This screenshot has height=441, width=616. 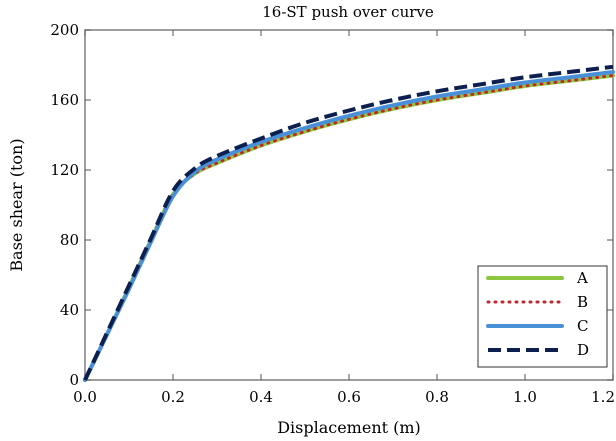 I want to click on legend-label-b: B, so click(x=582, y=302).